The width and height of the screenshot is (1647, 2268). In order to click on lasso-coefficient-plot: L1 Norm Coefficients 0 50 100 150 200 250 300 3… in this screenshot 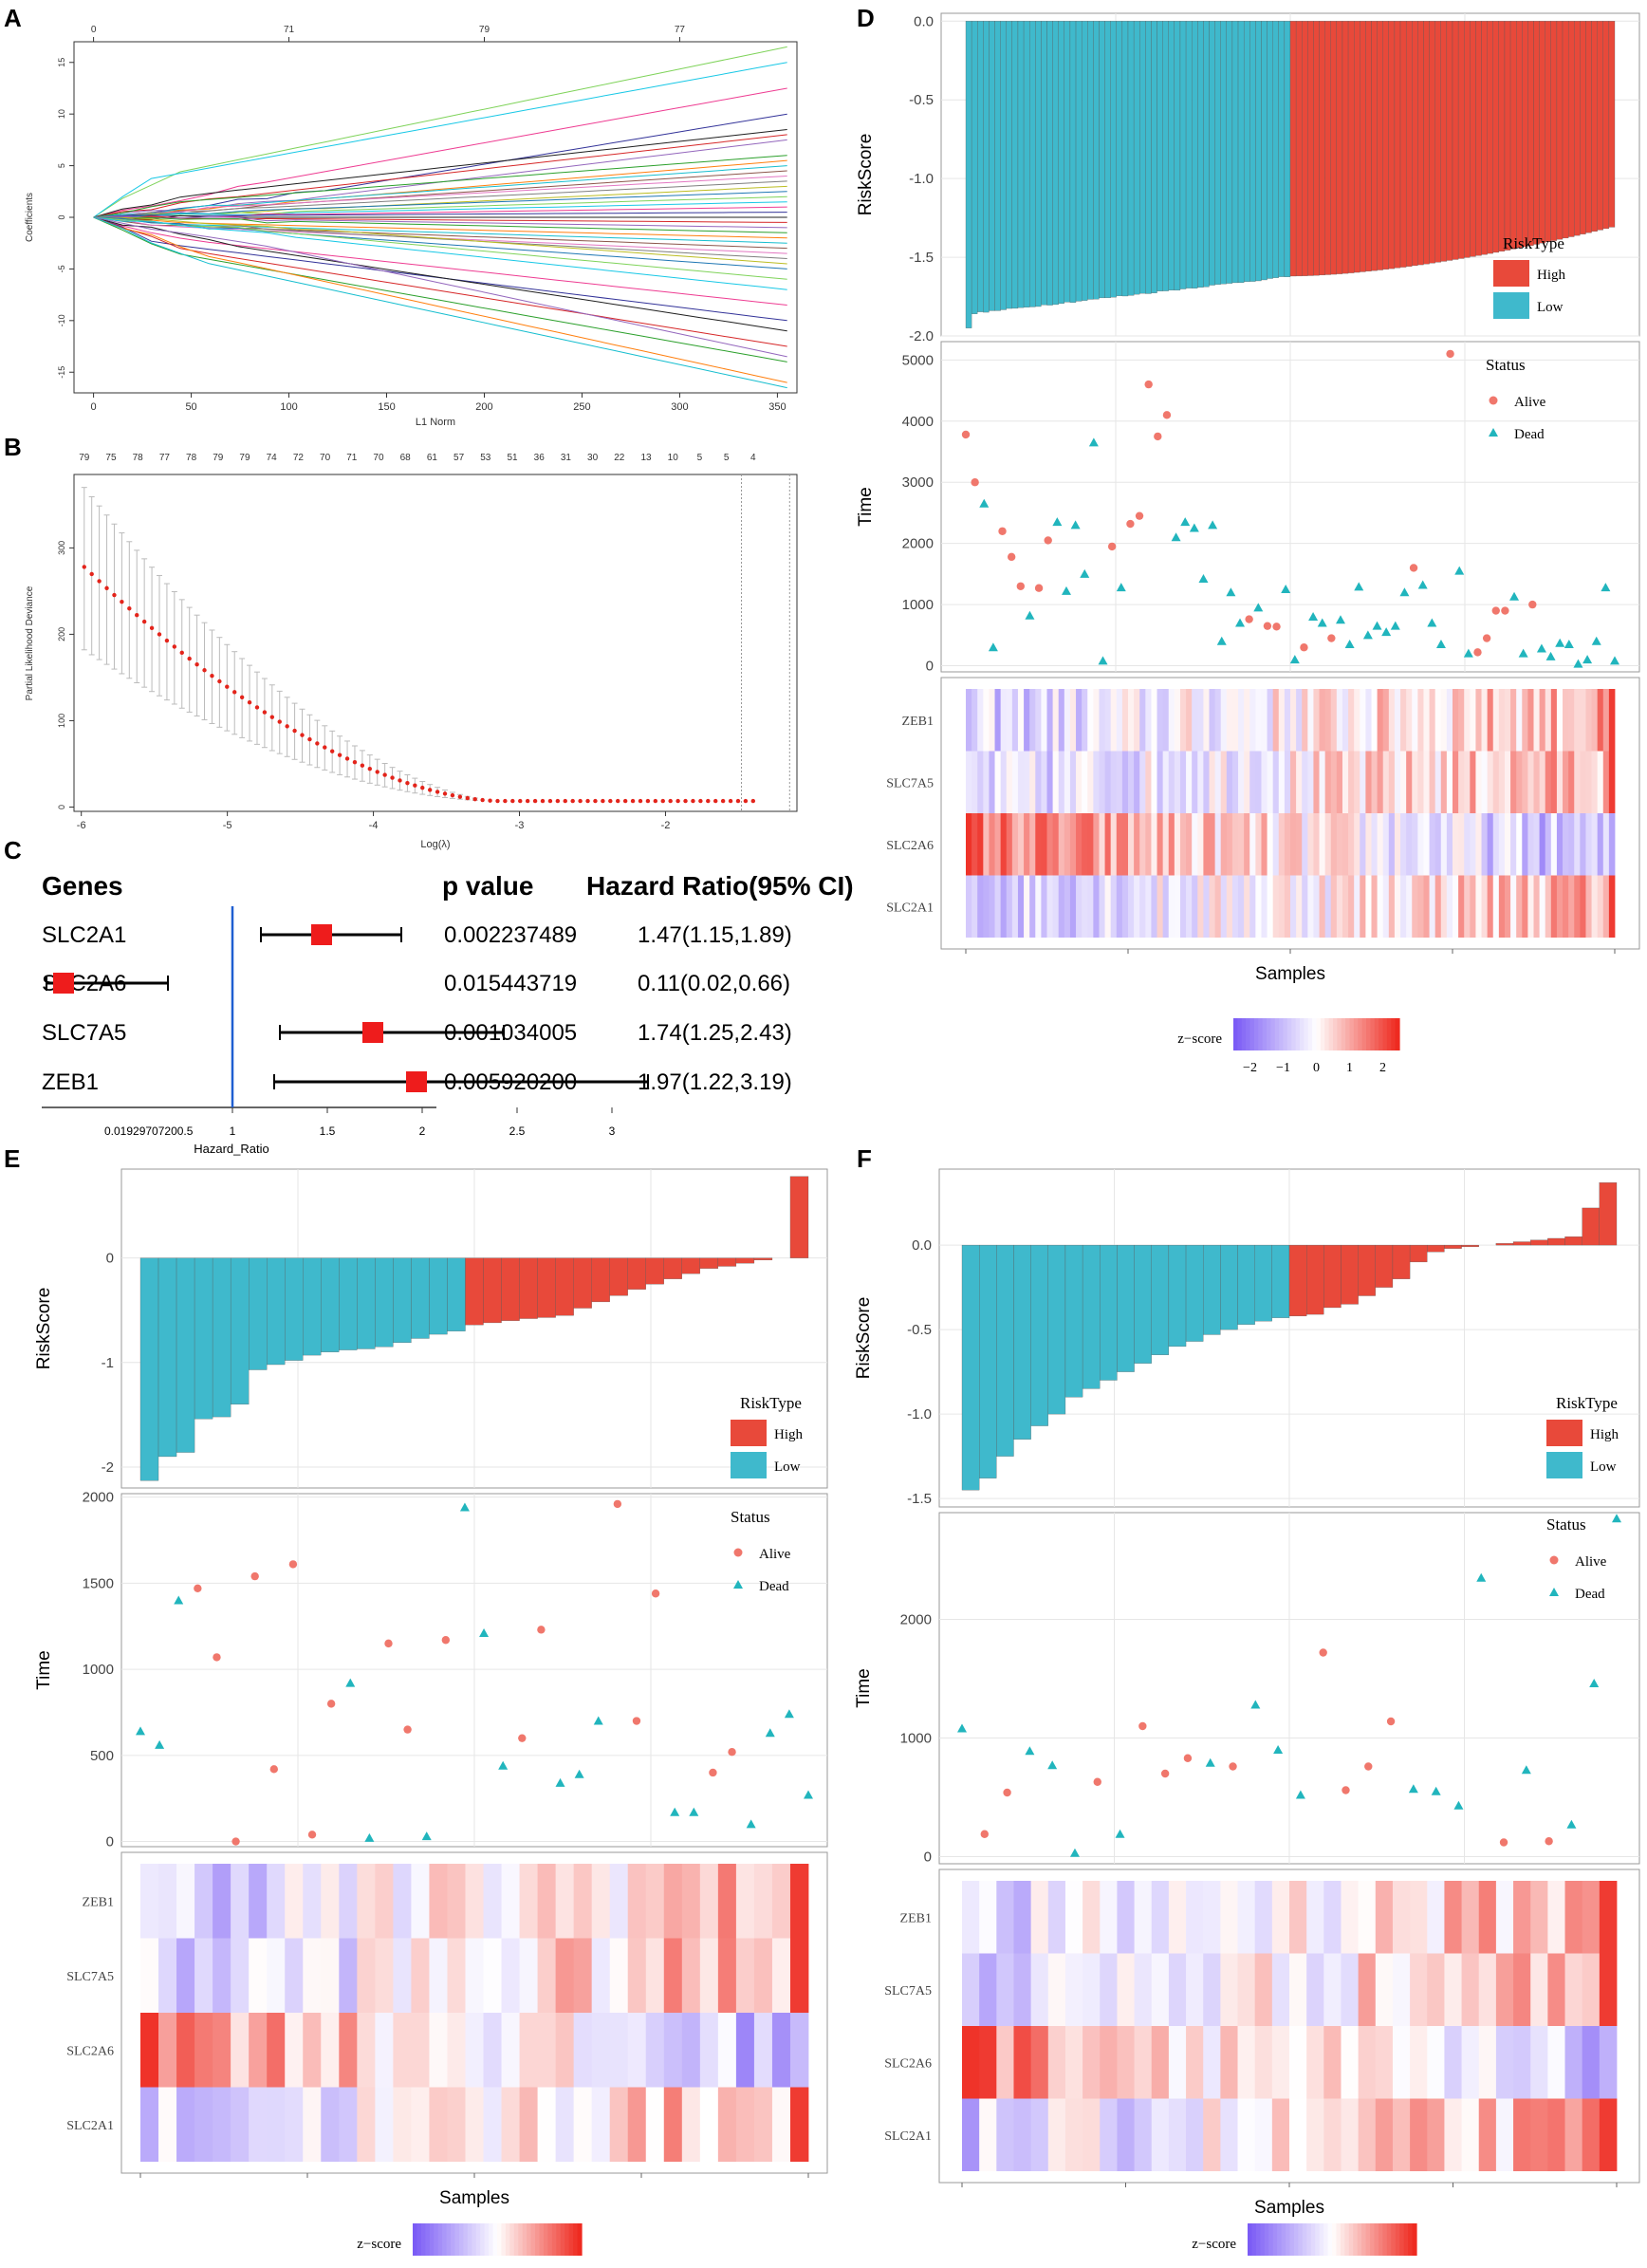, I will do `click(411, 227)`.